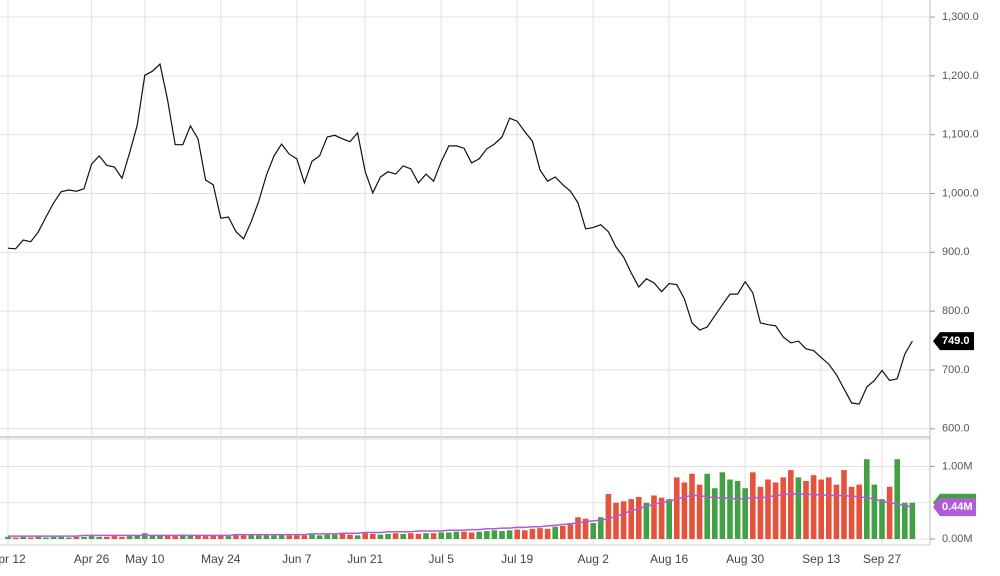  Describe the element at coordinates (956, 429) in the screenshot. I see `y-tick-label: 600.0` at that location.